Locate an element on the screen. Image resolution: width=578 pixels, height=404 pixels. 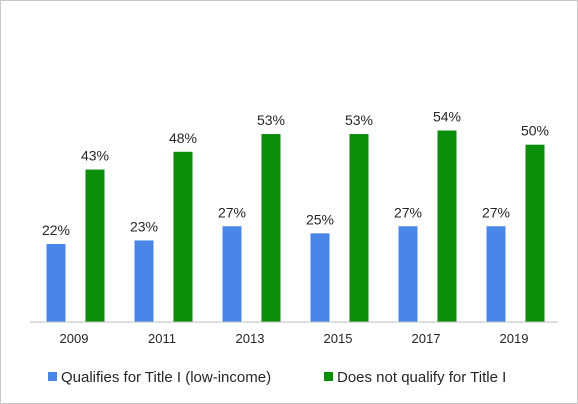
bar-non-title1-2011 is located at coordinates (183, 236).